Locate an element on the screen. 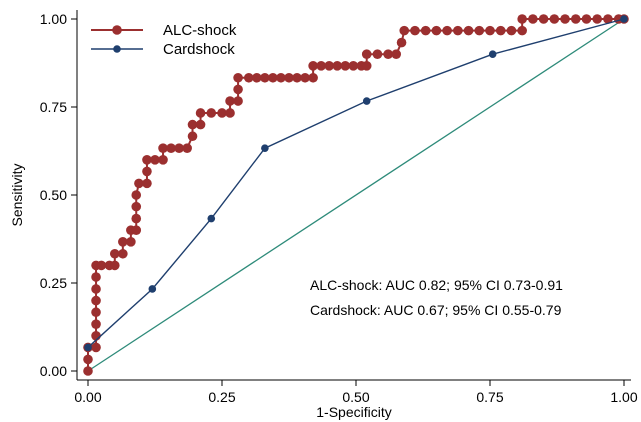 This screenshot has width=641, height=422. y-tick-label: 0.25 is located at coordinates (53, 283).